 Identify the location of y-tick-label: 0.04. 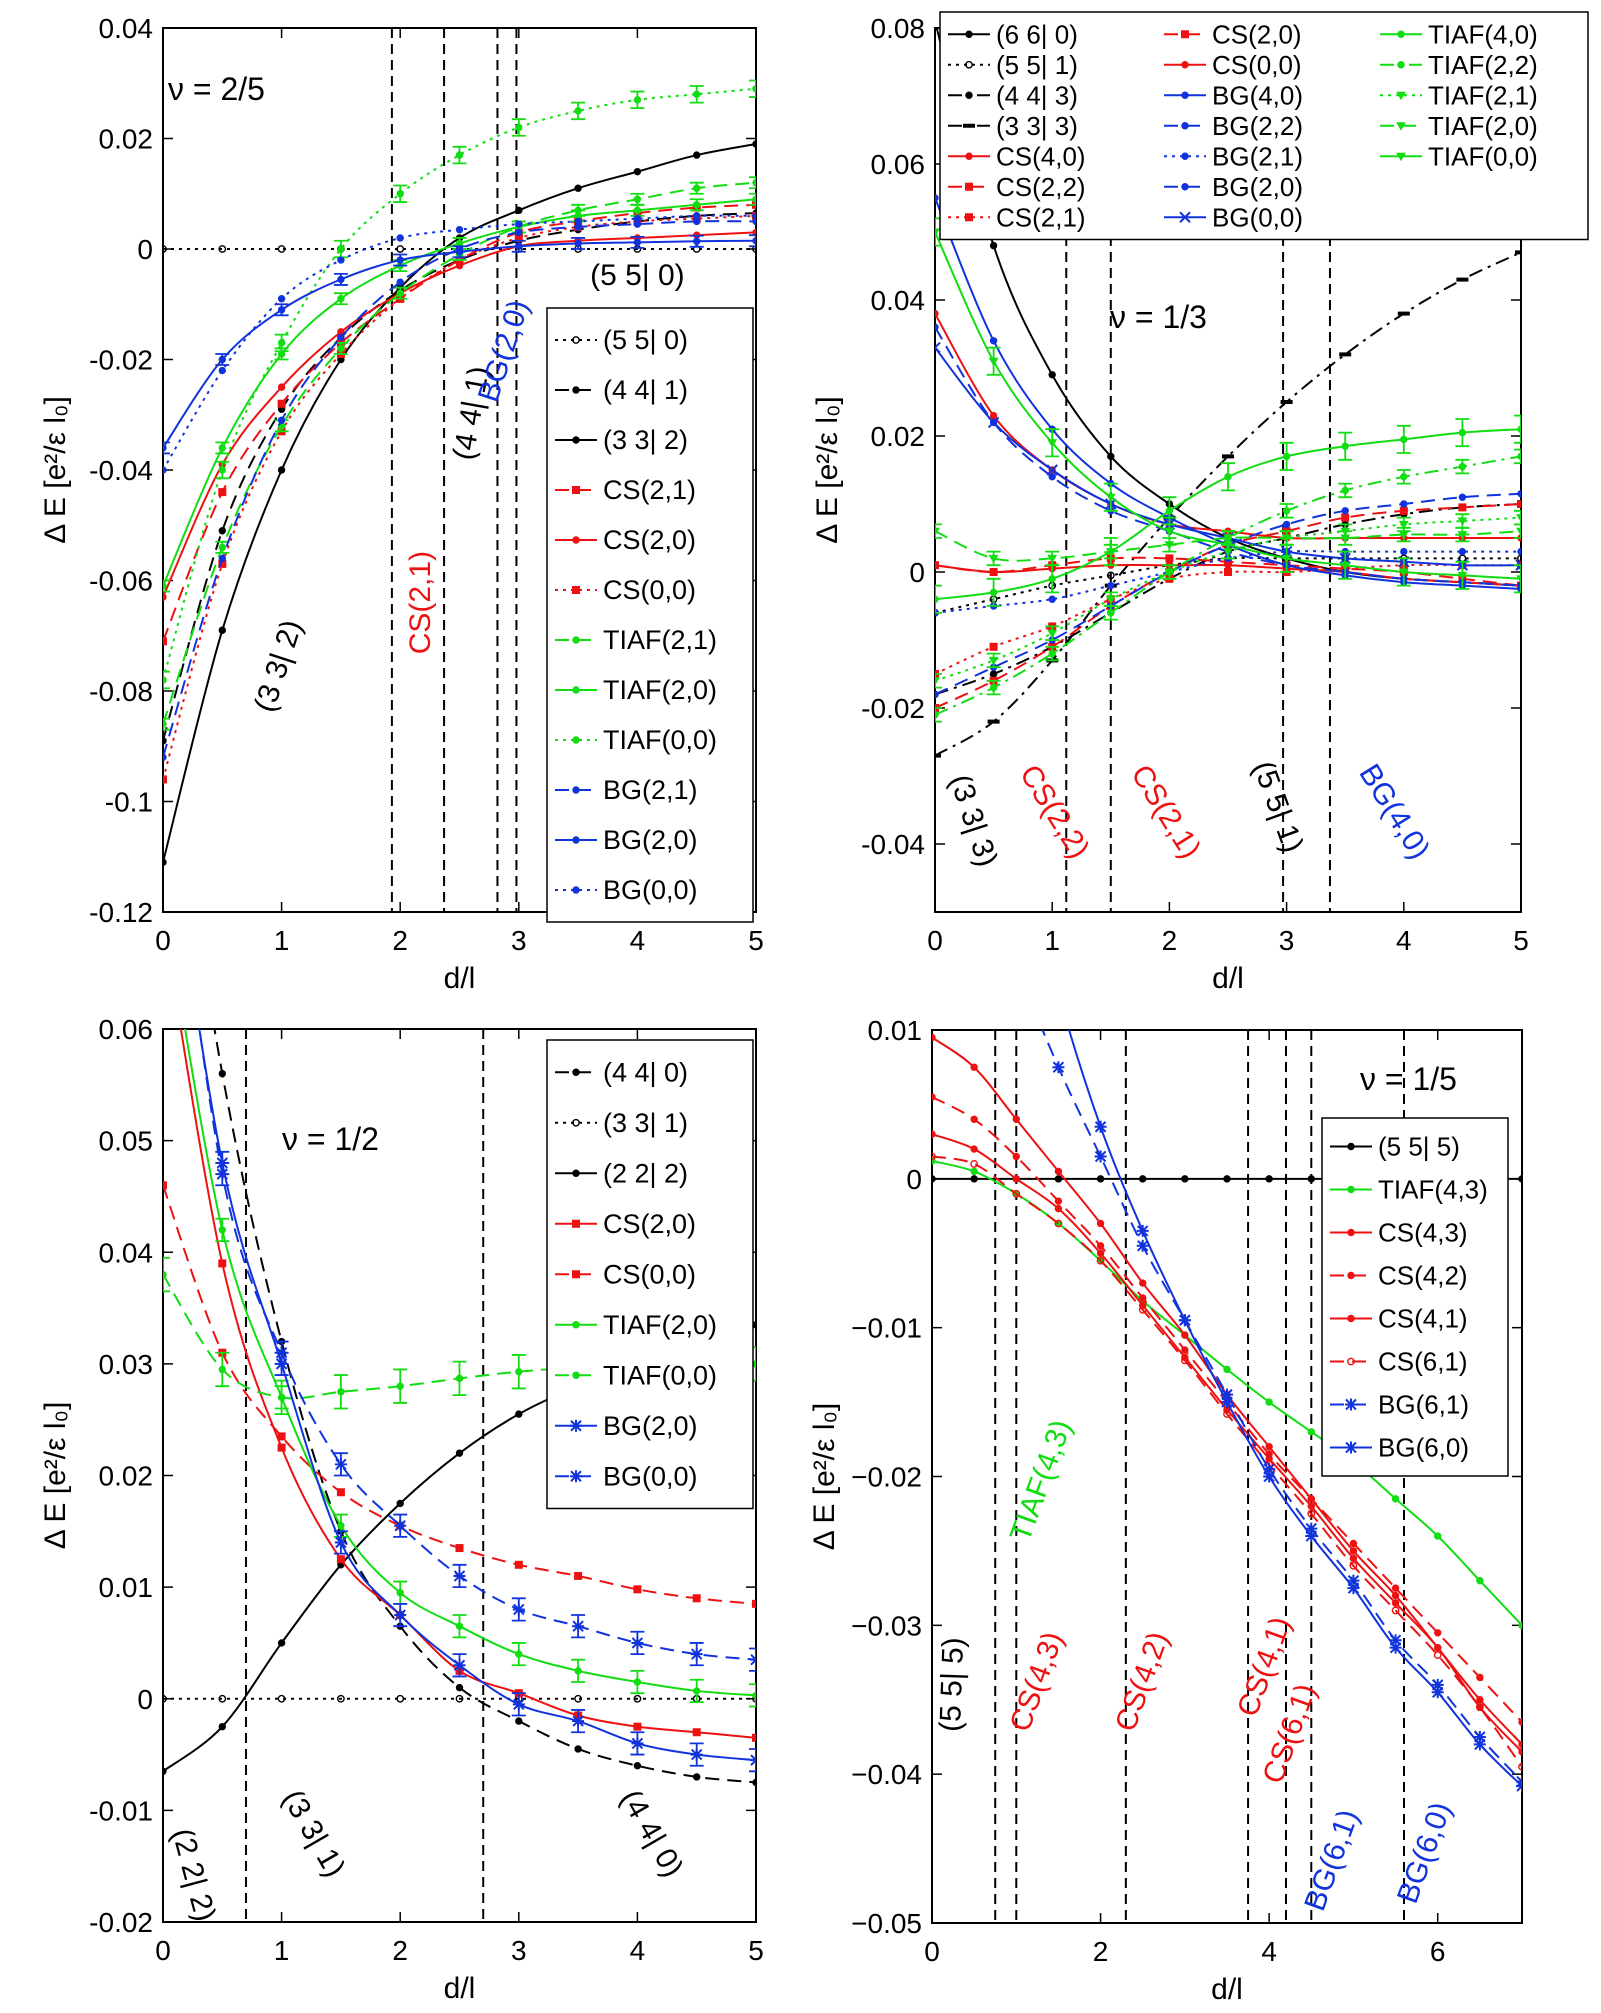
(126, 1252).